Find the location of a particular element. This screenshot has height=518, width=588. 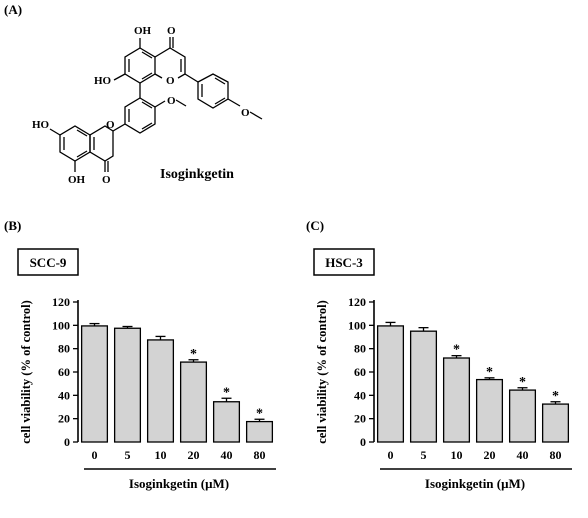

structure-atoms: OH O O HO O O O HO OH O is located at coordinates (141, 105).